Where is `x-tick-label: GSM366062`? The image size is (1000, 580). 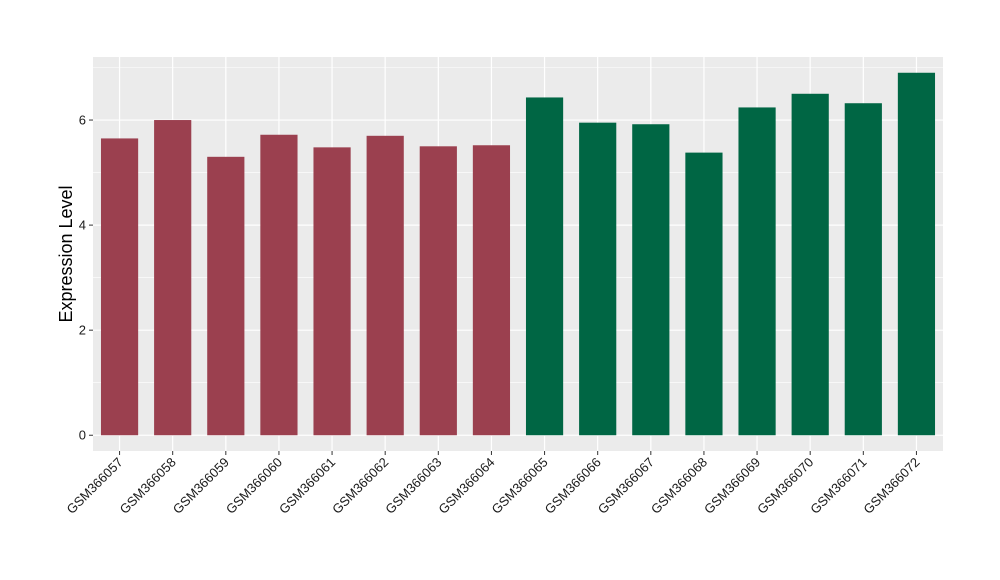 x-tick-label: GSM366062 is located at coordinates (360, 486).